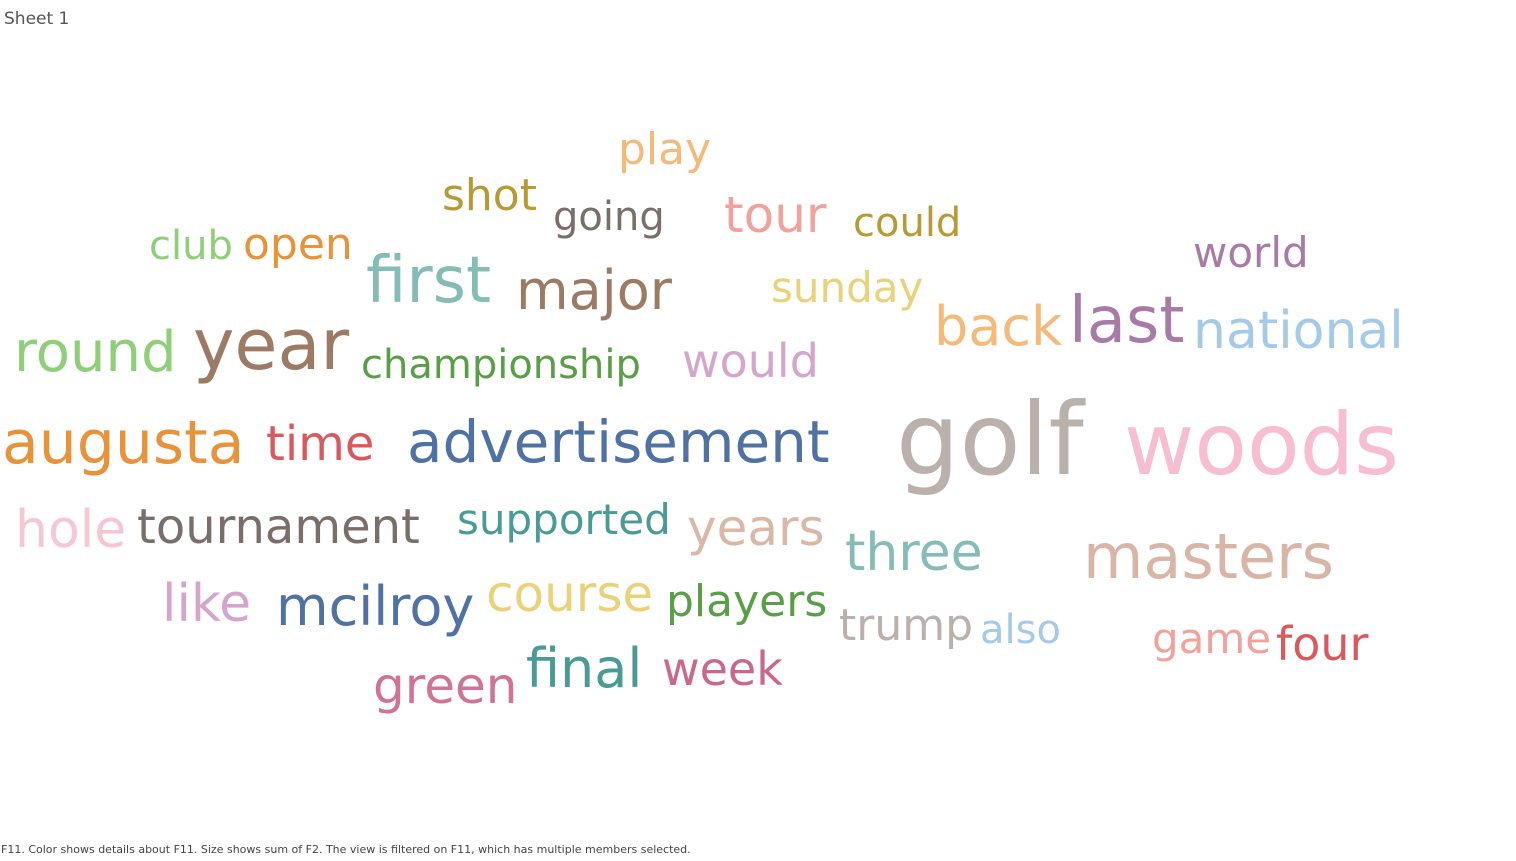 This screenshot has width=1516, height=861. What do you see at coordinates (320, 444) in the screenshot?
I see `word-time: time` at bounding box center [320, 444].